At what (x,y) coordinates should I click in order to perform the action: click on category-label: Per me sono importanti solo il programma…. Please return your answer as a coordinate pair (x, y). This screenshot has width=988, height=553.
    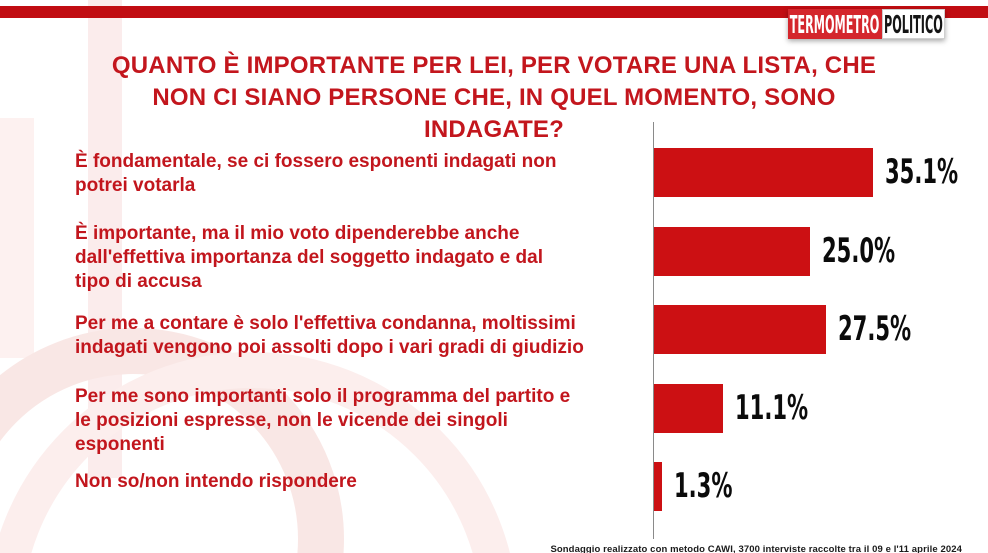
    Looking at the image, I should click on (323, 420).